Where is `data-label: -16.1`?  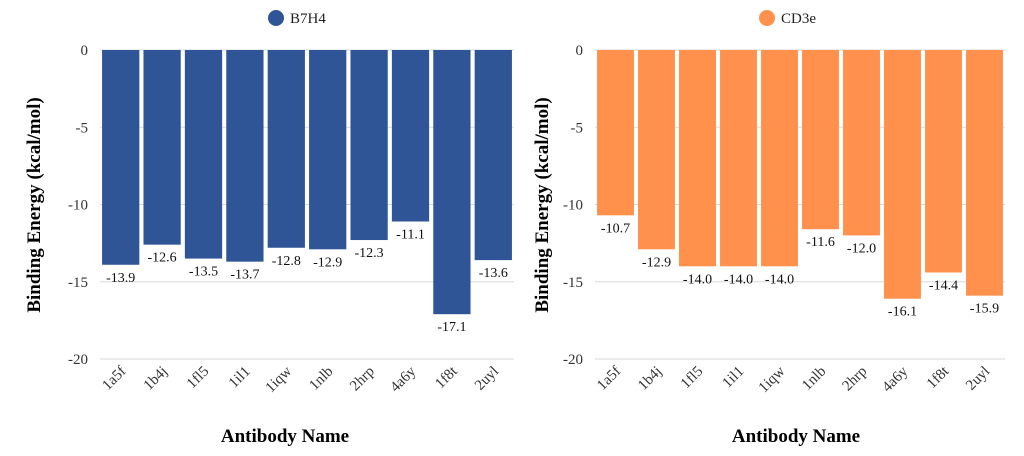 data-label: -16.1 is located at coordinates (902, 312).